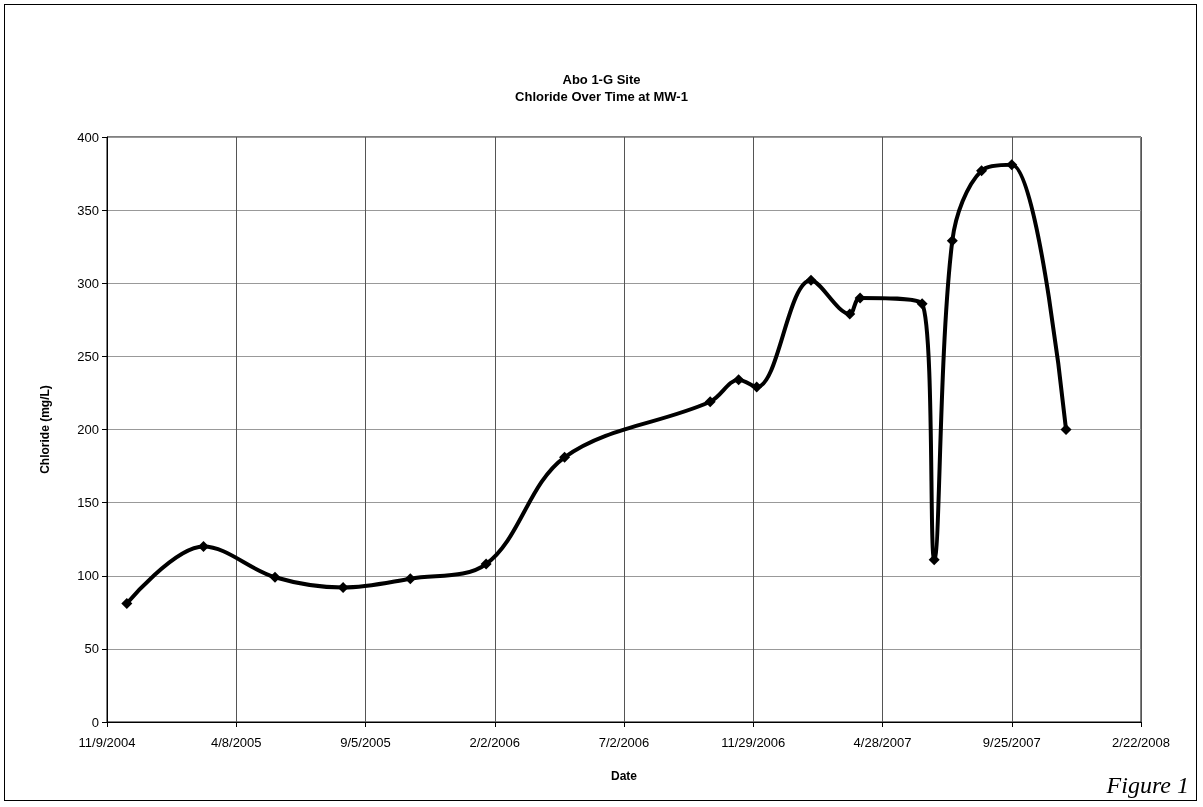  I want to click on y-tick-label: 150, so click(88, 503).